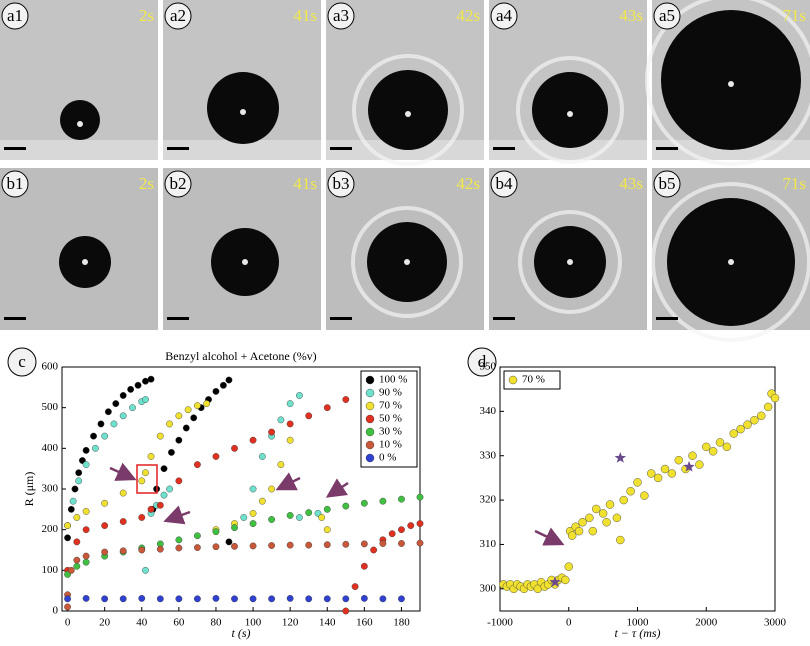  I want to click on legend-label: 70 %, so click(390, 406).